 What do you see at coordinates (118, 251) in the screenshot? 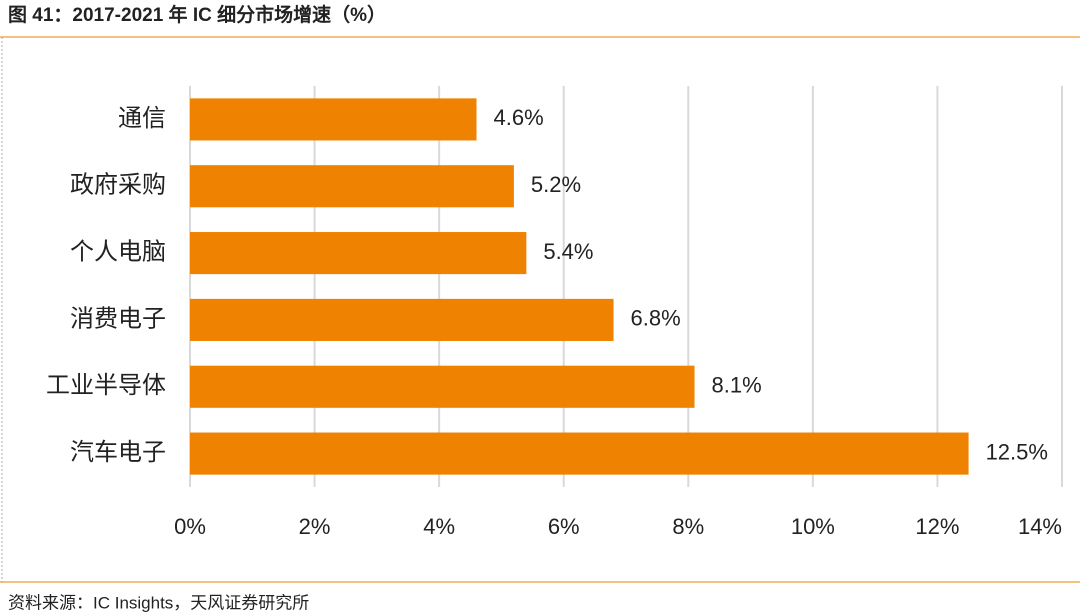
I see `y-tick-label: 个人电脑` at bounding box center [118, 251].